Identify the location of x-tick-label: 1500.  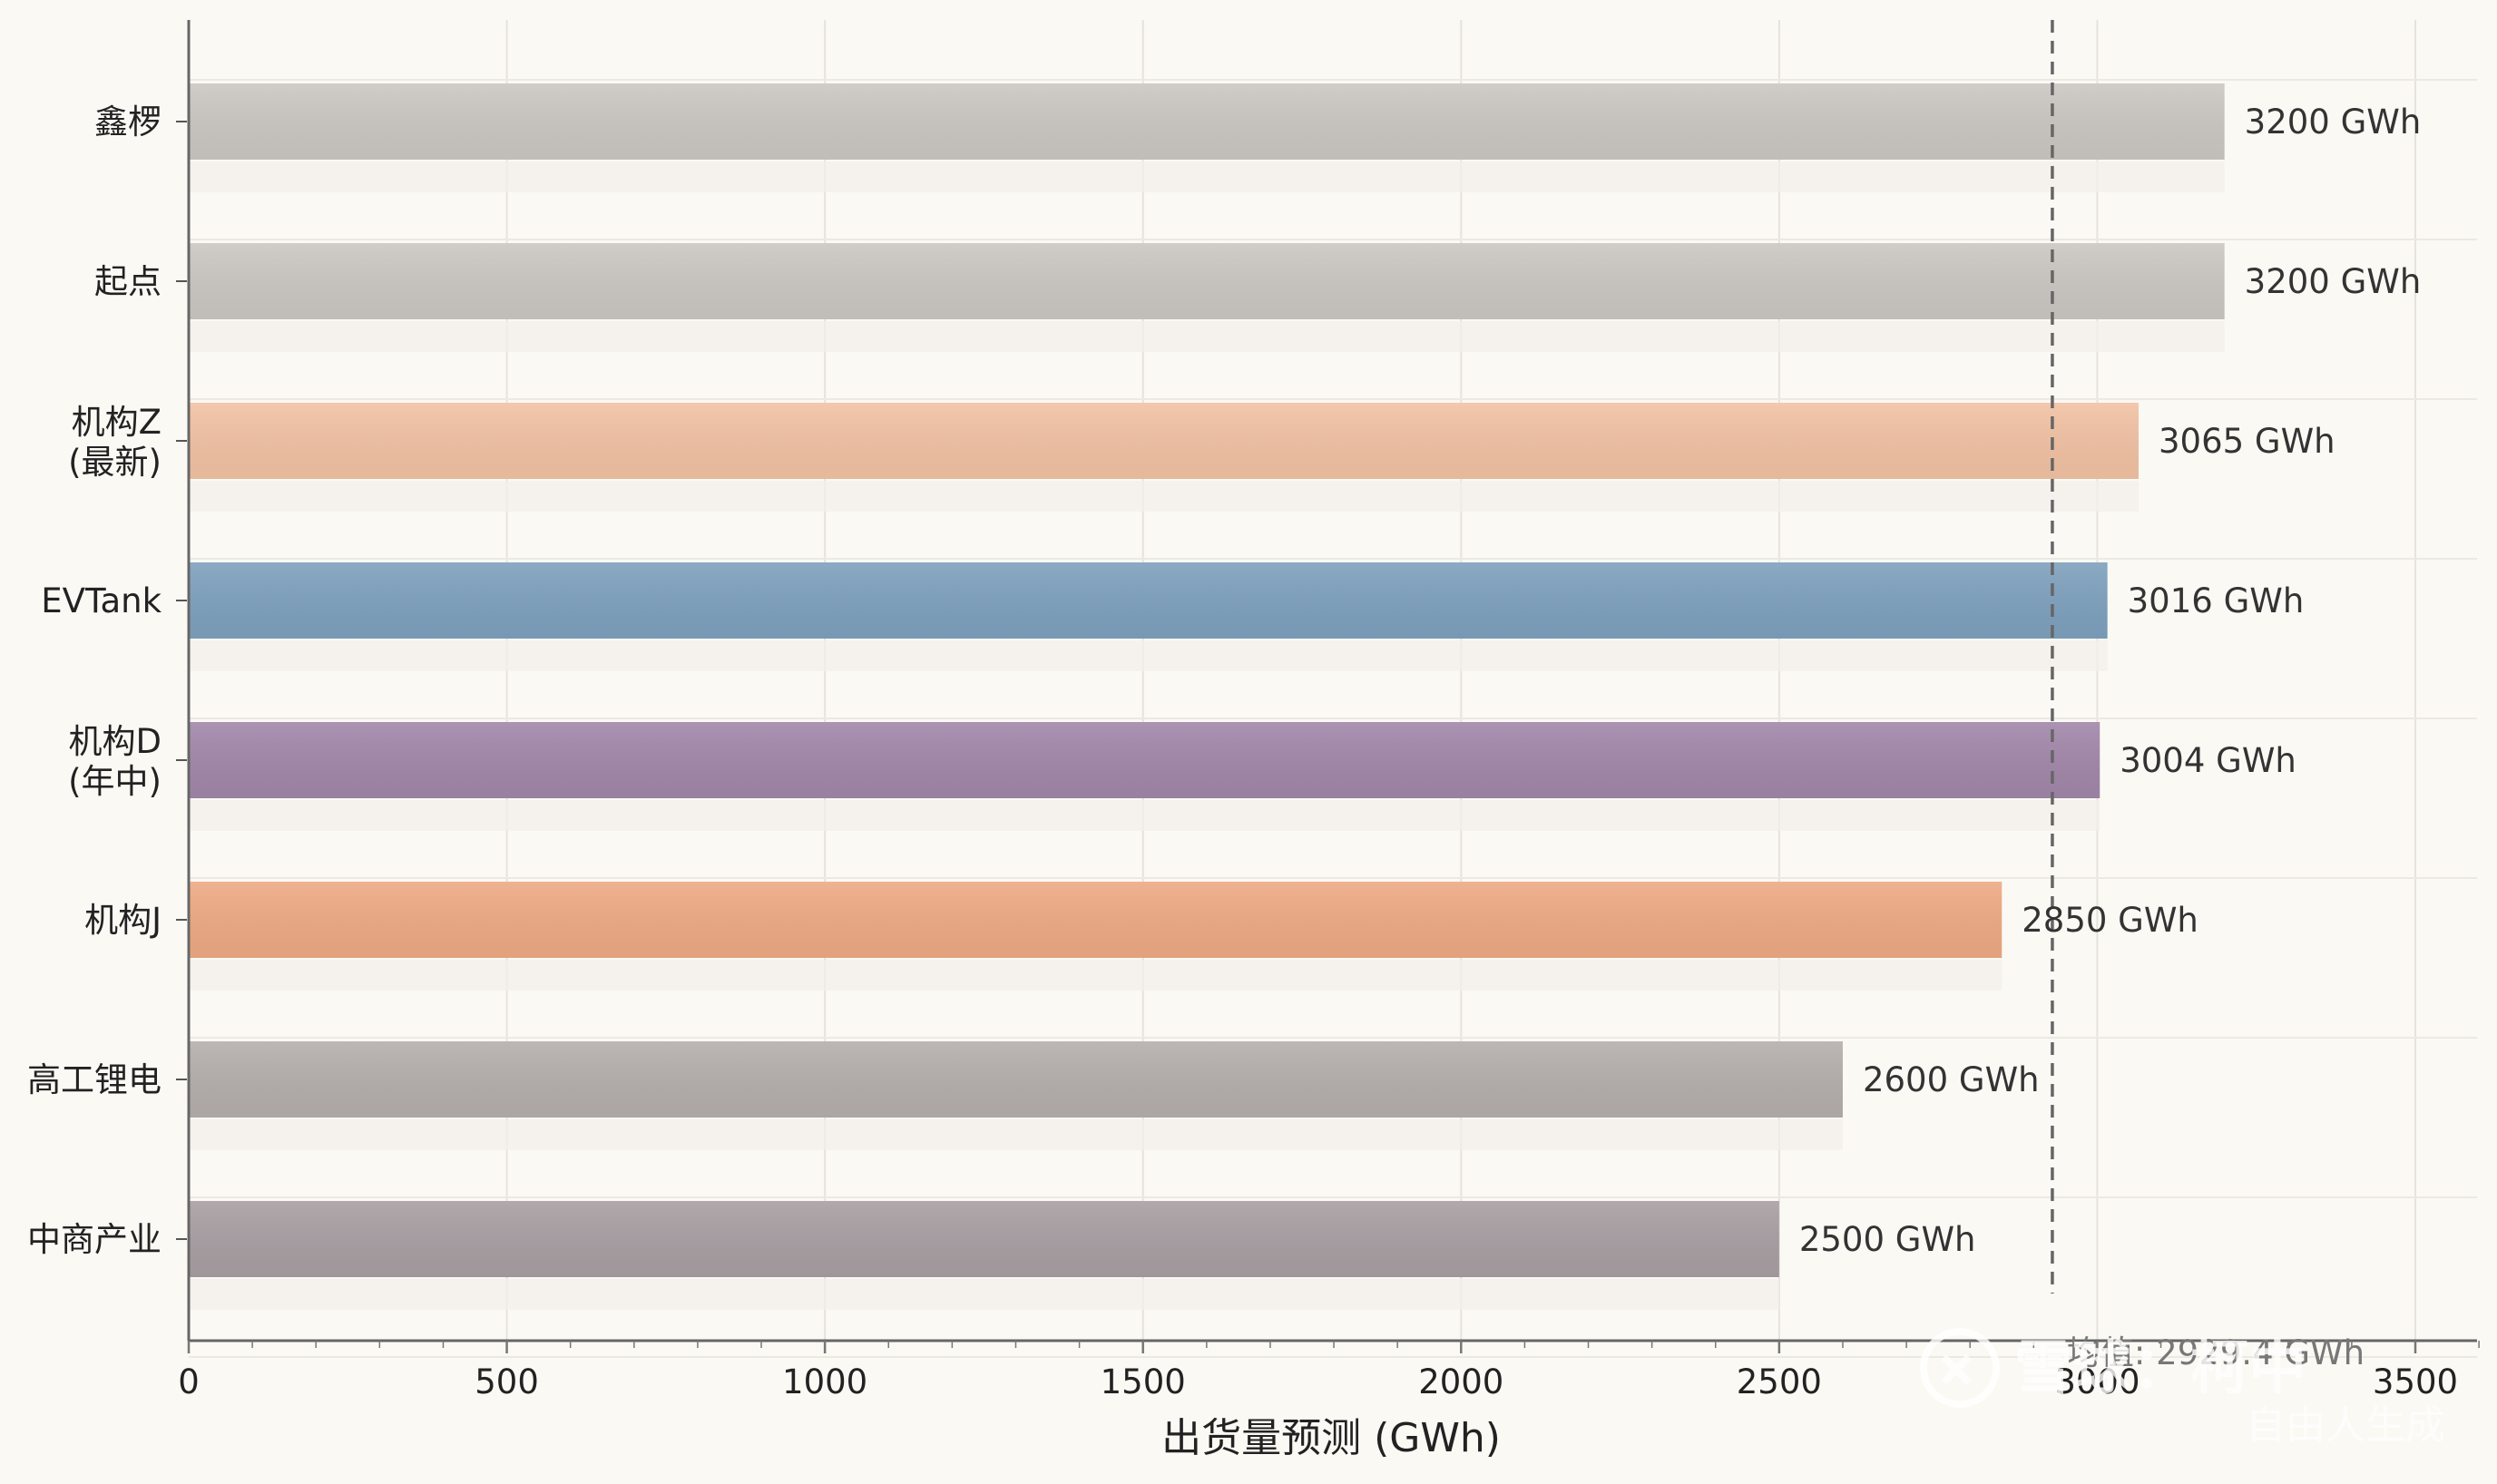
(1143, 1381).